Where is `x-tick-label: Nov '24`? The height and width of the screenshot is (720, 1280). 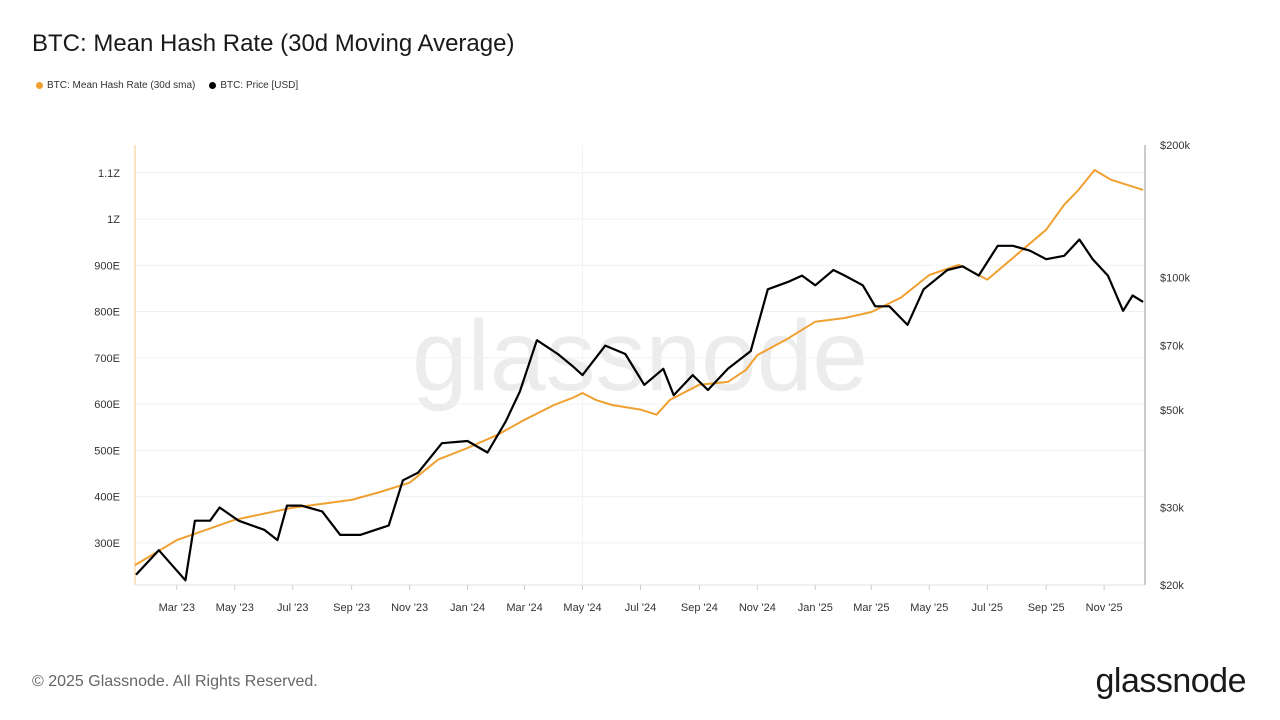 x-tick-label: Nov '24 is located at coordinates (757, 608).